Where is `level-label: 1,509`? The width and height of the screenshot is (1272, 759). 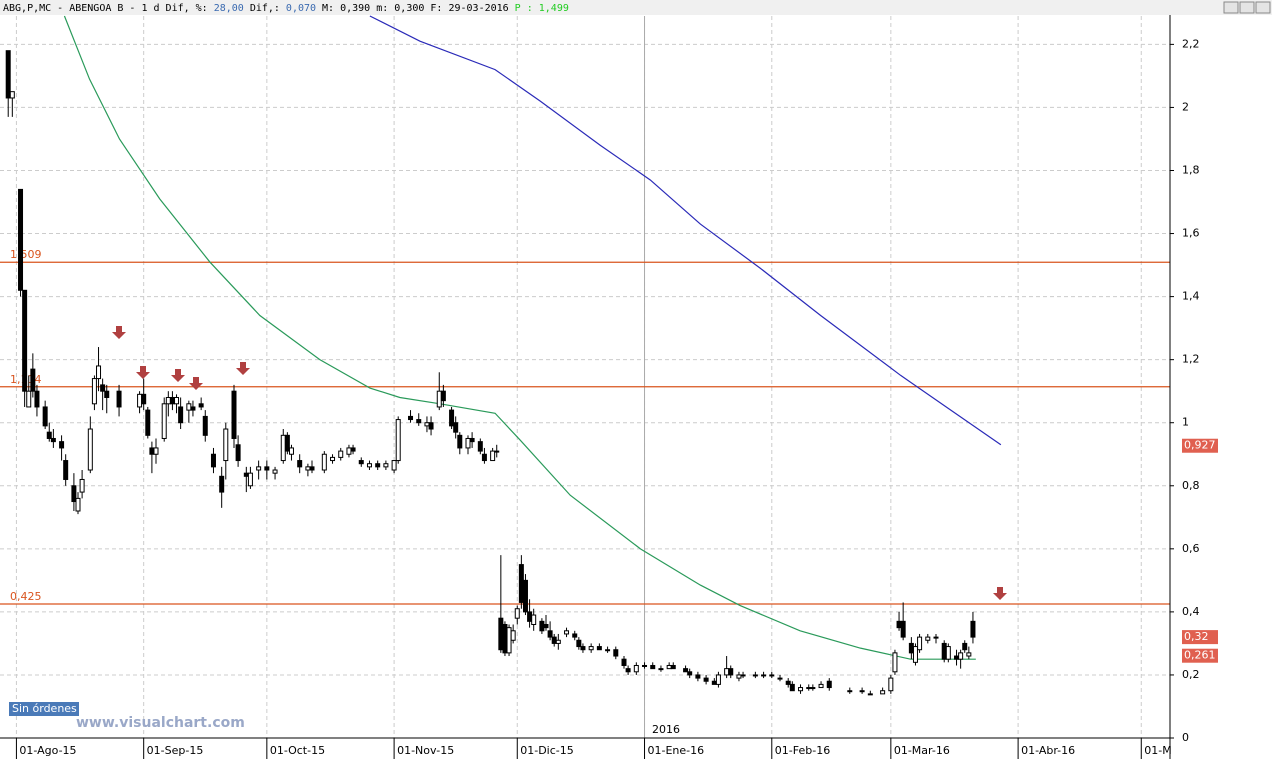 level-label: 1,509 is located at coordinates (26, 254).